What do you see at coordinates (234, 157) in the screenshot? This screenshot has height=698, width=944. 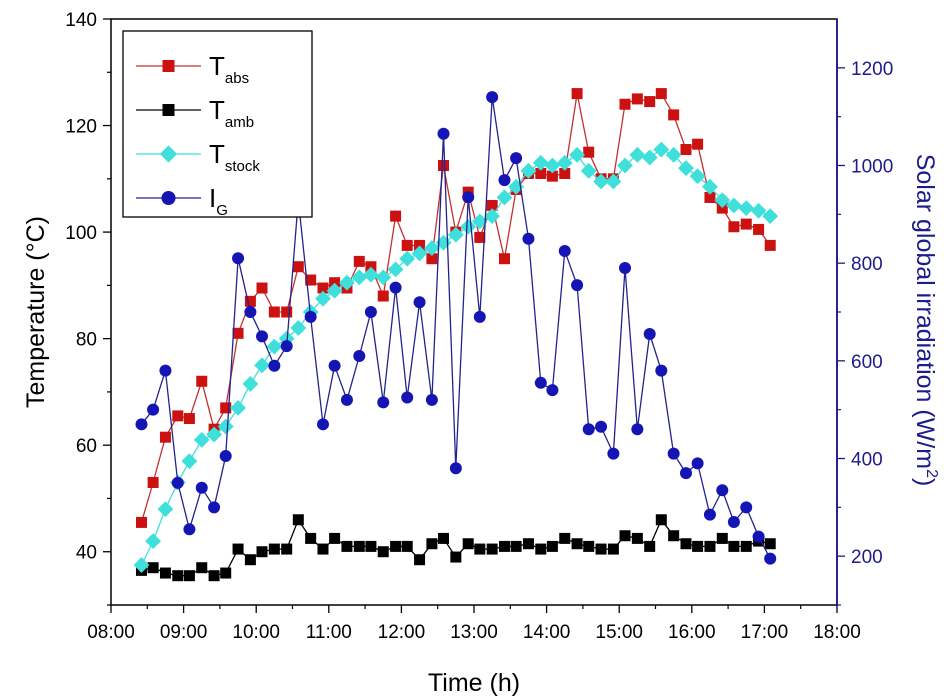 I see `legend-label: Tstock` at bounding box center [234, 157].